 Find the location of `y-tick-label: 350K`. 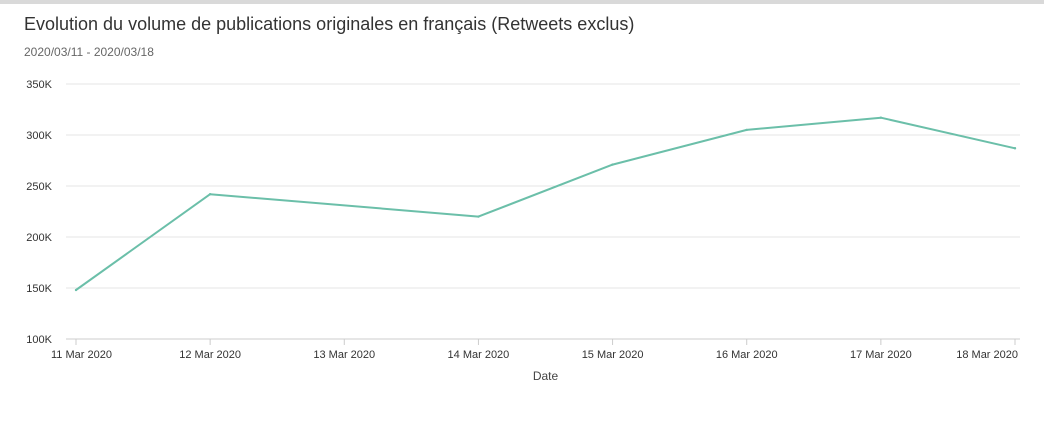

y-tick-label: 350K is located at coordinates (39, 85).